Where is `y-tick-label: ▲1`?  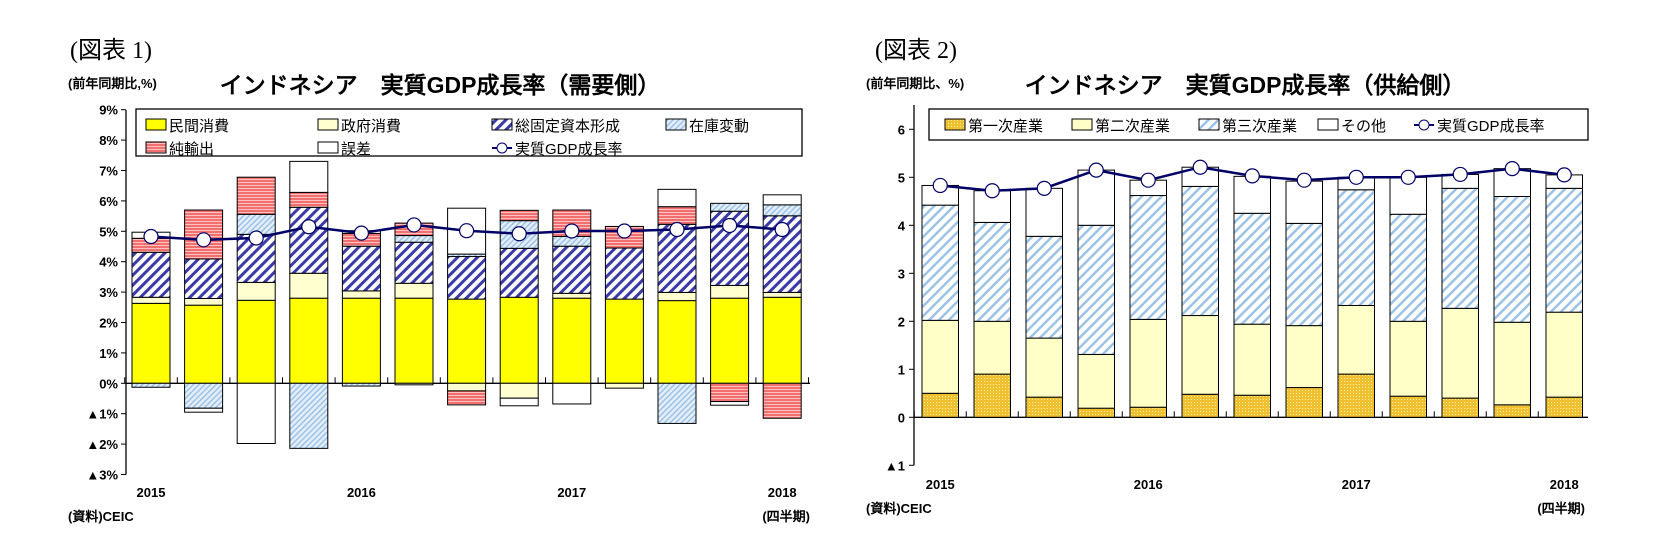
y-tick-label: ▲1 is located at coordinates (895, 465).